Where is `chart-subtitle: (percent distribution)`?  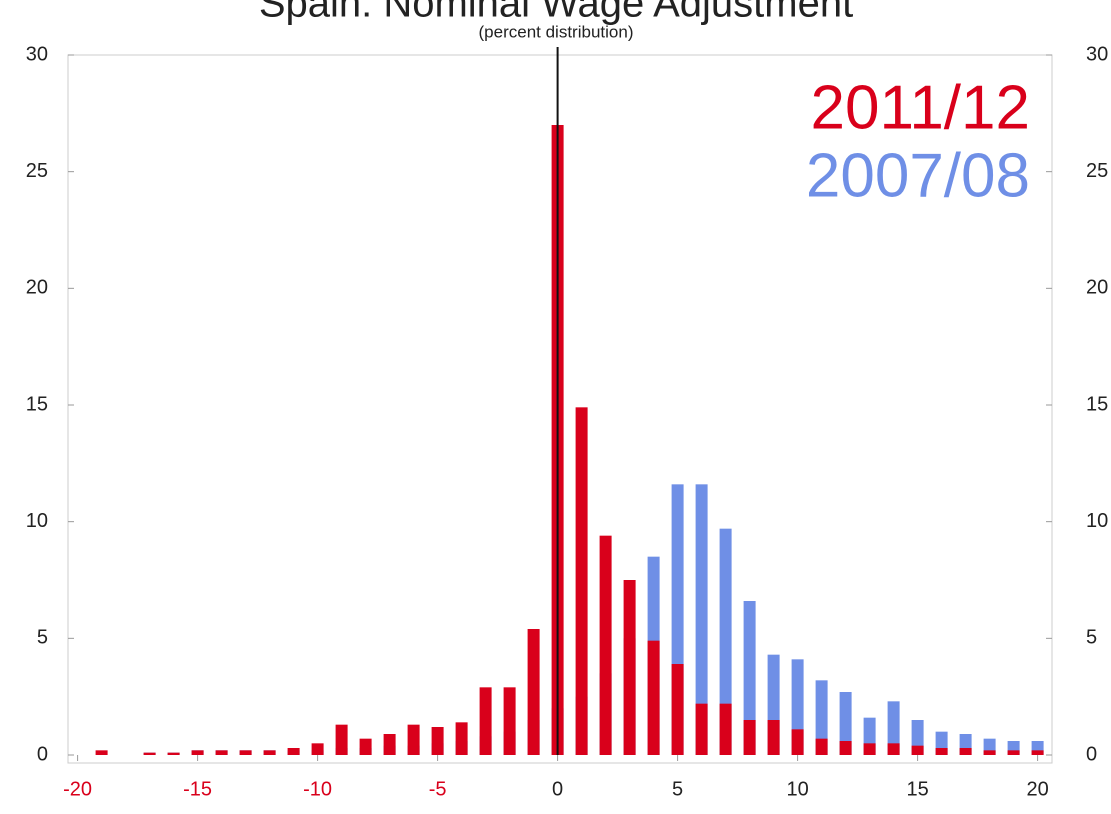
chart-subtitle: (percent distribution) is located at coordinates (556, 31).